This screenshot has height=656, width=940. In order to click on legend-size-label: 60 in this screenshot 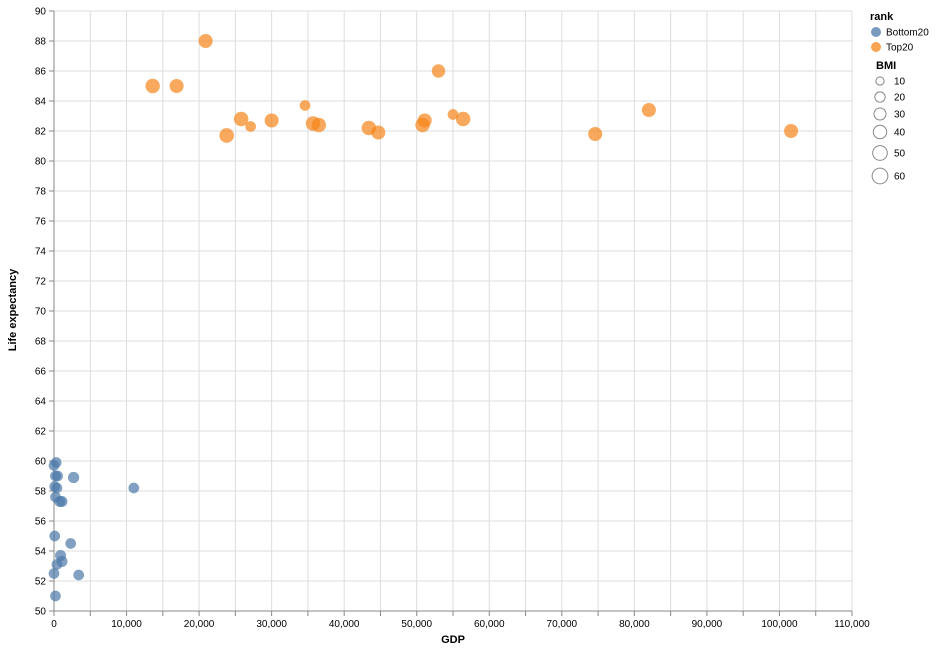, I will do `click(900, 177)`.